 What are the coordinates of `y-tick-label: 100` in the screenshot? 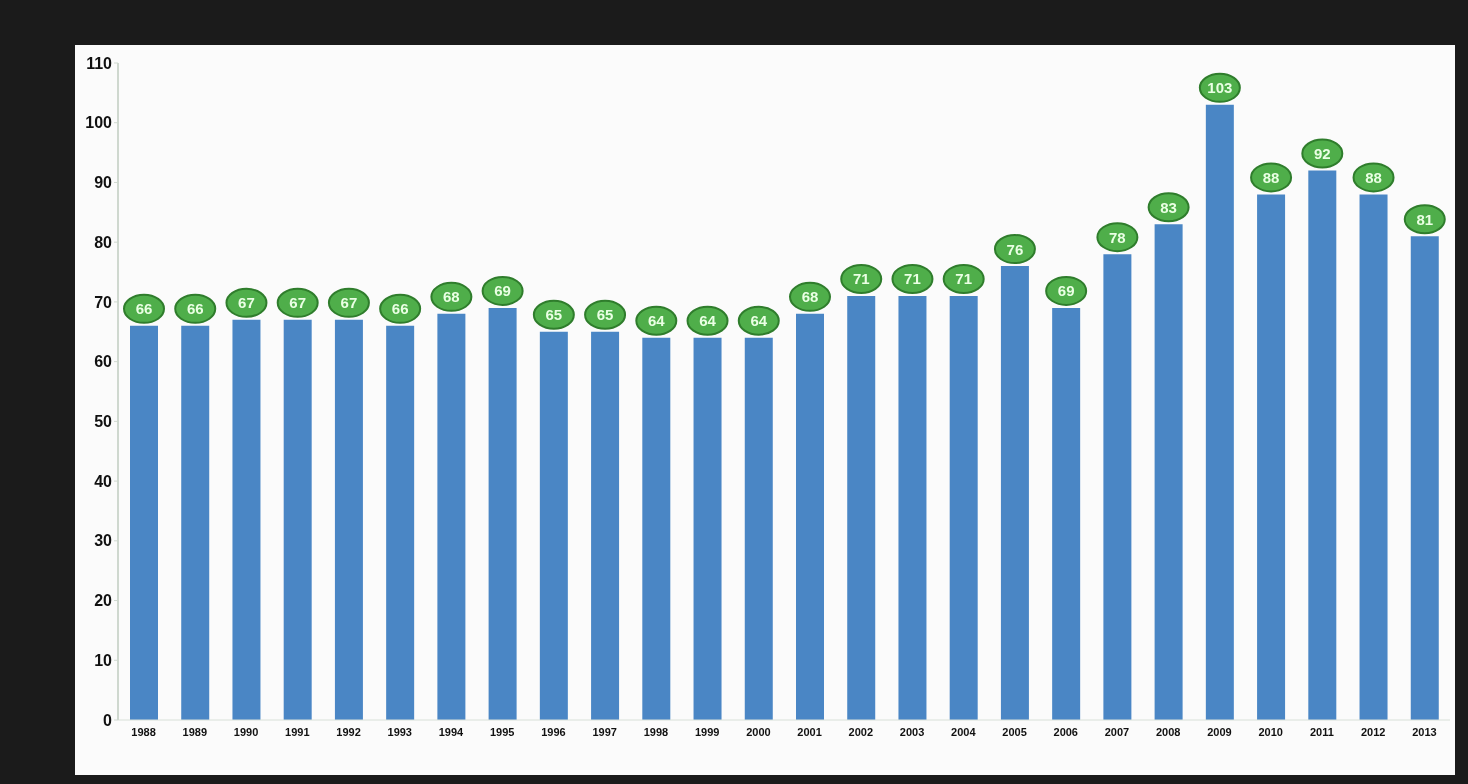 It's located at (99, 123).